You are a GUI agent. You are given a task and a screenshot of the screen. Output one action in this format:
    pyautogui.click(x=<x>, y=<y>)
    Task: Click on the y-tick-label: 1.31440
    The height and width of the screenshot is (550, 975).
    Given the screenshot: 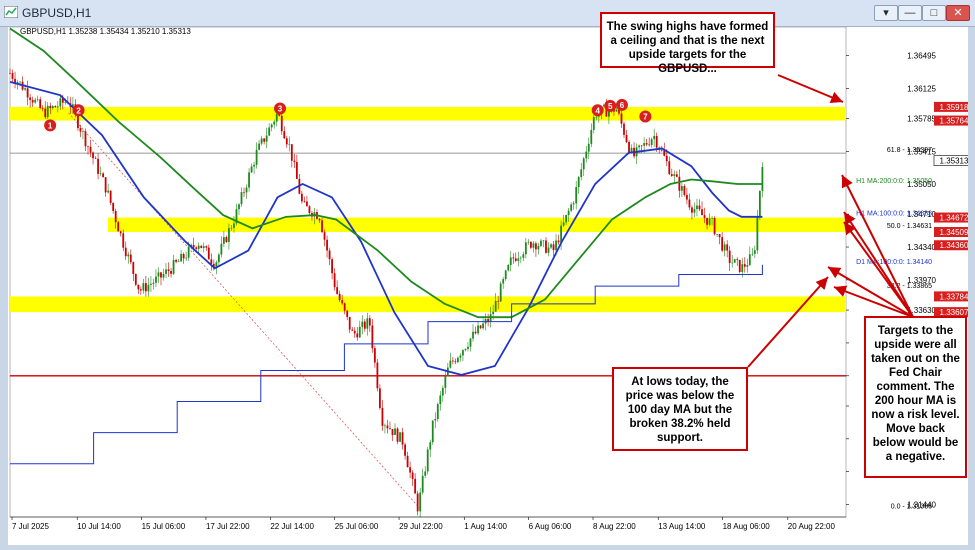 What is the action you would take?
    pyautogui.click(x=921, y=505)
    